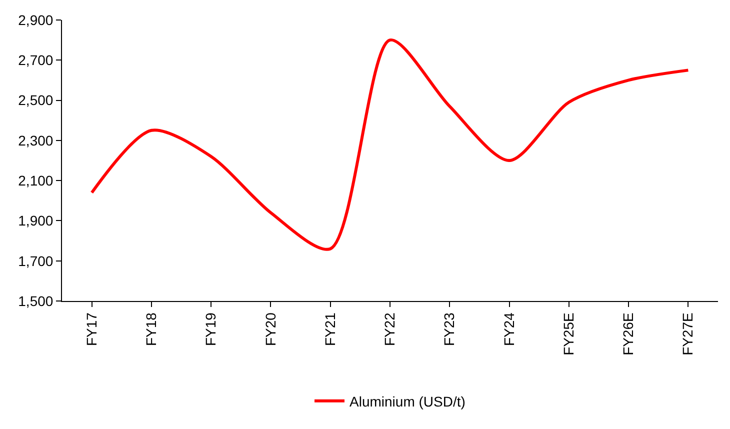  I want to click on x-tick-label: FY18, so click(151, 329).